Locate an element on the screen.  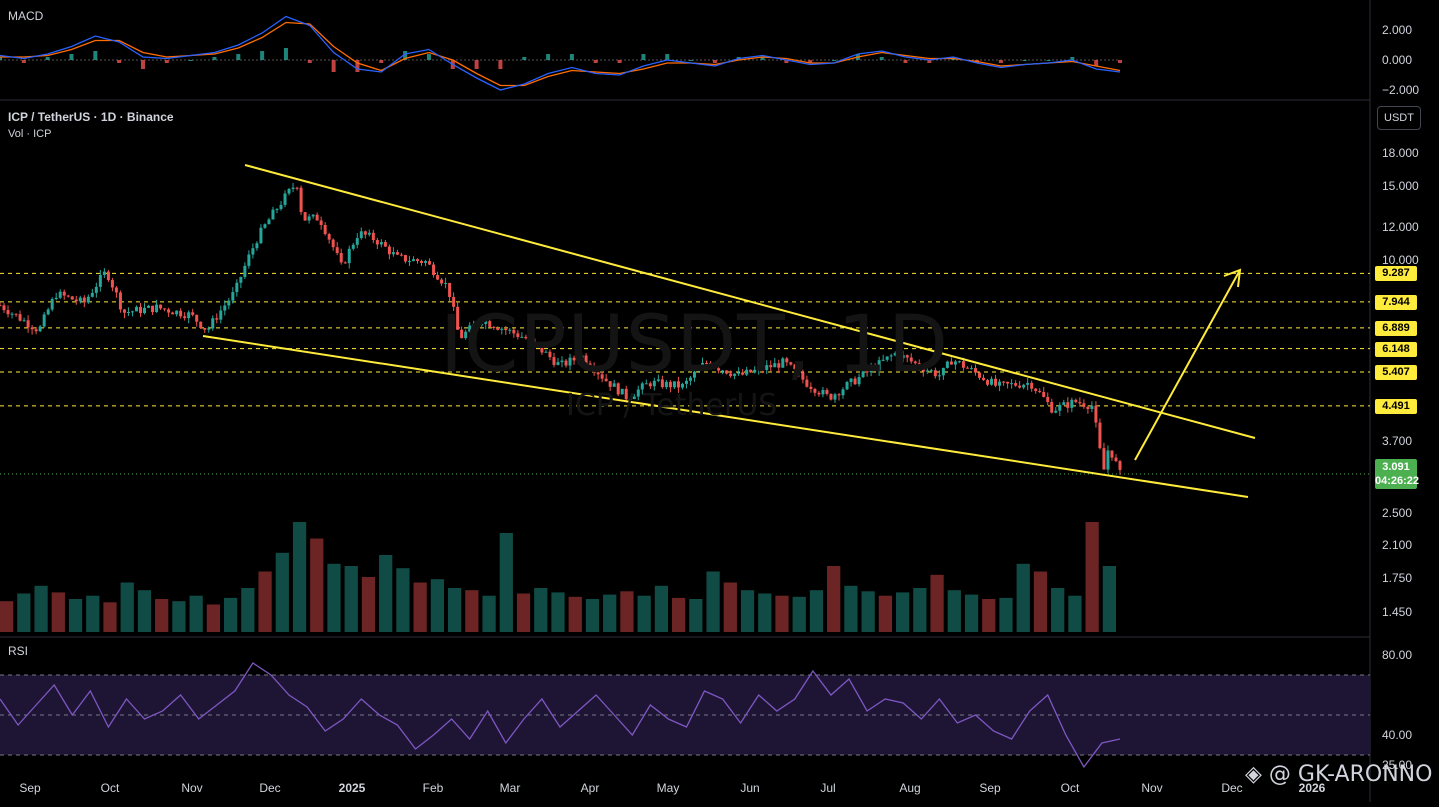
macd-axis-tick: −2.000 is located at coordinates (1401, 90).